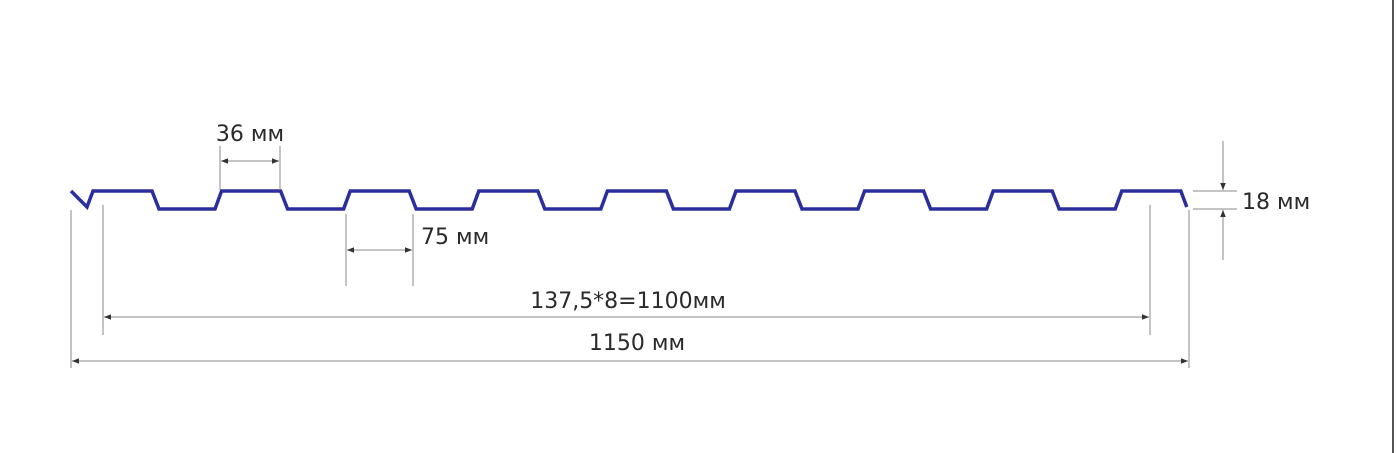 The image size is (1397, 453). Describe the element at coordinates (1276, 202) in the screenshot. I see `label-height: 18 мм` at that location.